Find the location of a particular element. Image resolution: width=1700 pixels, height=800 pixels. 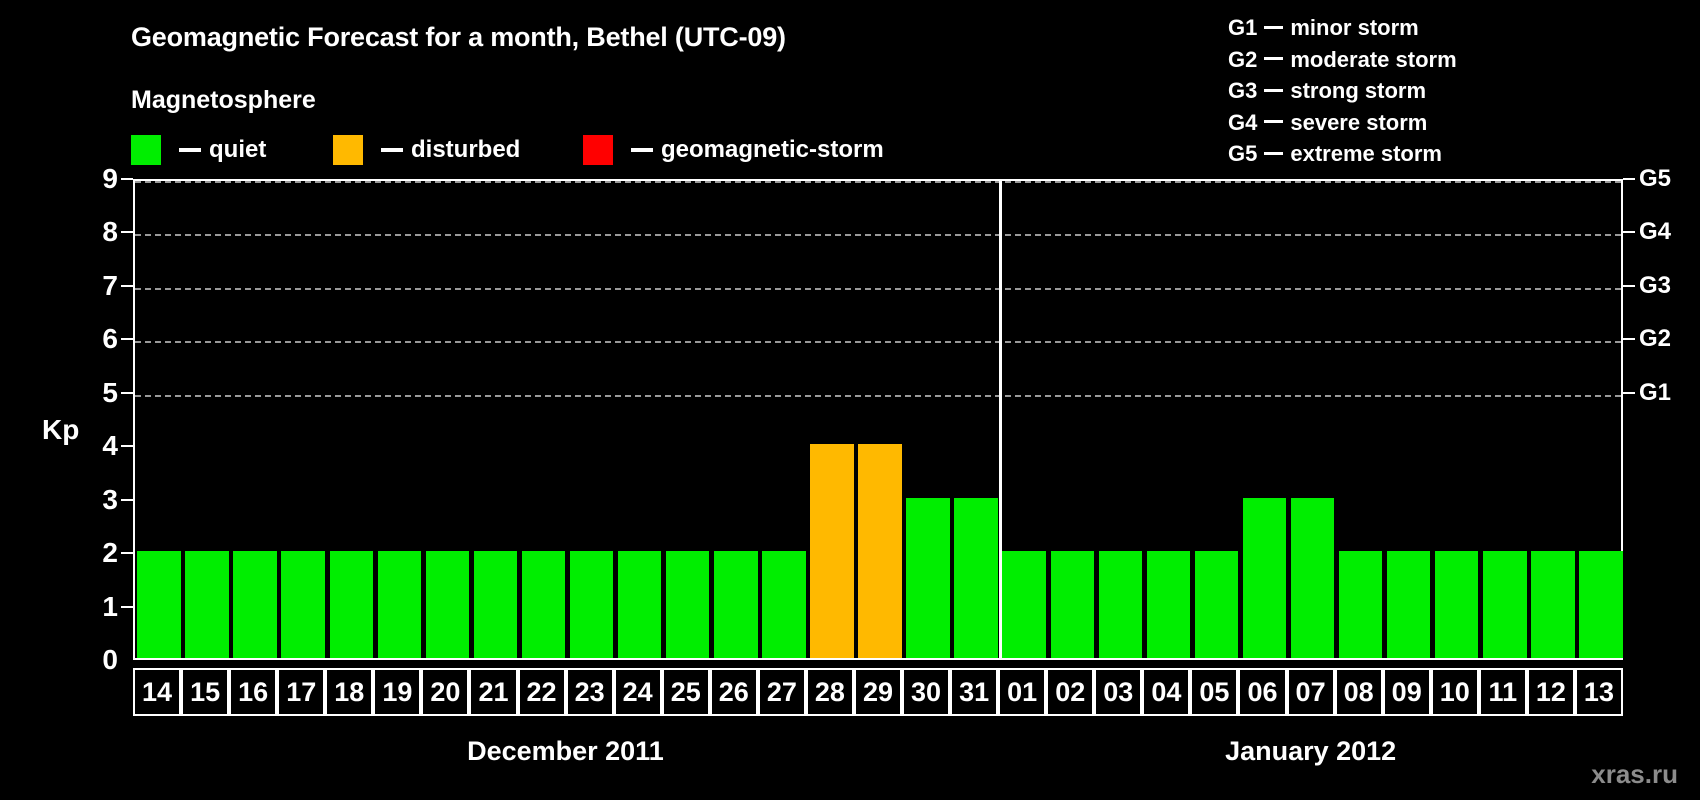

date-label-16: 16 is located at coordinates (253, 692).